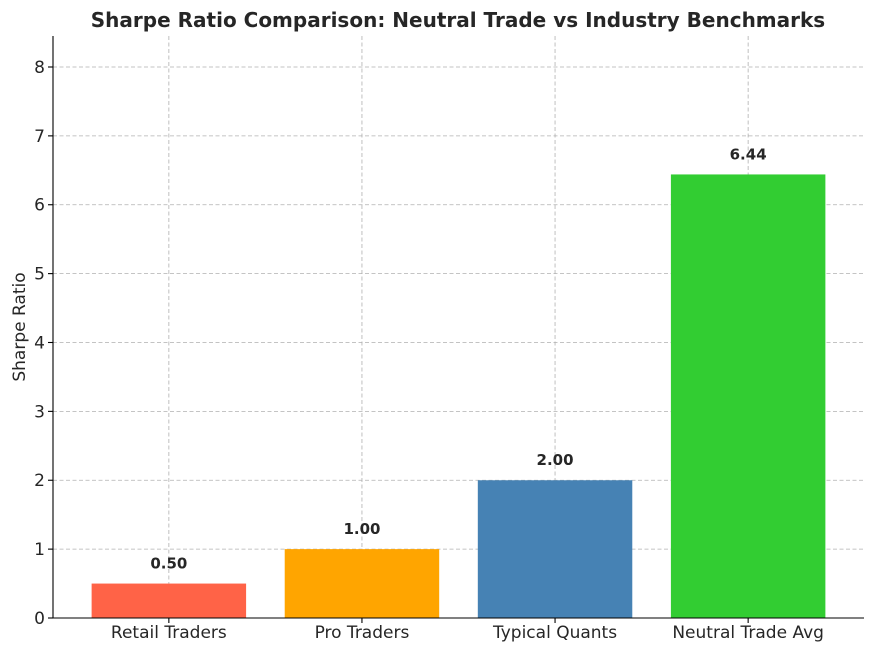 The width and height of the screenshot is (875, 653). I want to click on y-tick-label-3: 3, so click(39, 412).